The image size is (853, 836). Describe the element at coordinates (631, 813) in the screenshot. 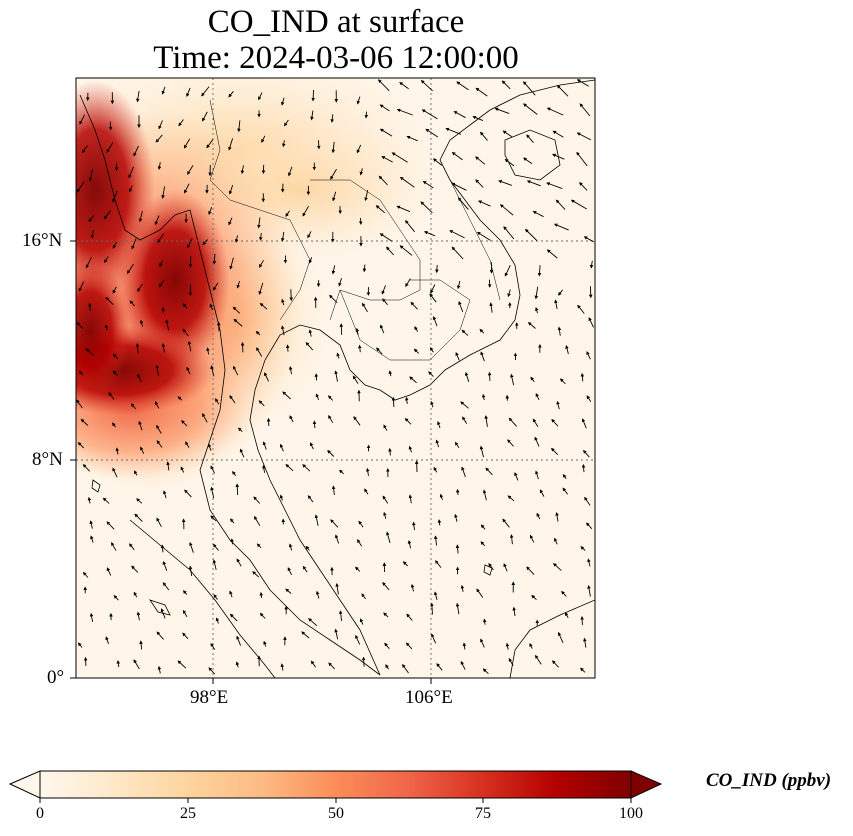

I see `colorbar-tick-100: 100` at that location.